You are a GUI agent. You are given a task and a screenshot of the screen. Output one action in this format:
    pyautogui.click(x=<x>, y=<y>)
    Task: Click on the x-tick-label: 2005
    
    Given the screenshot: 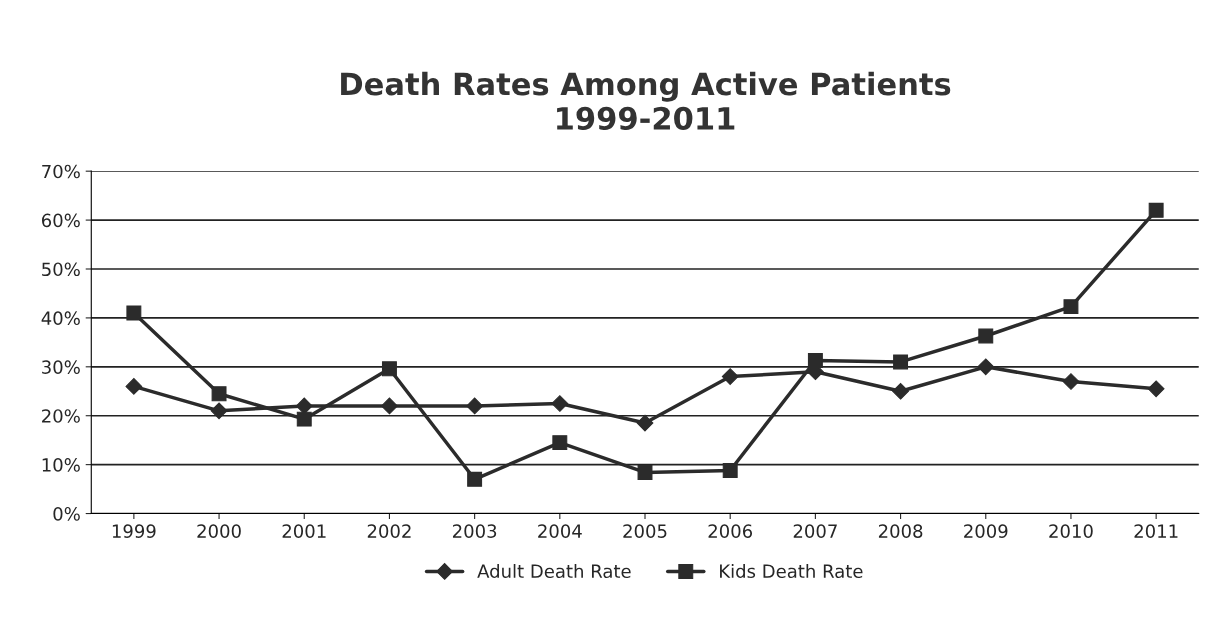 What is the action you would take?
    pyautogui.click(x=645, y=531)
    